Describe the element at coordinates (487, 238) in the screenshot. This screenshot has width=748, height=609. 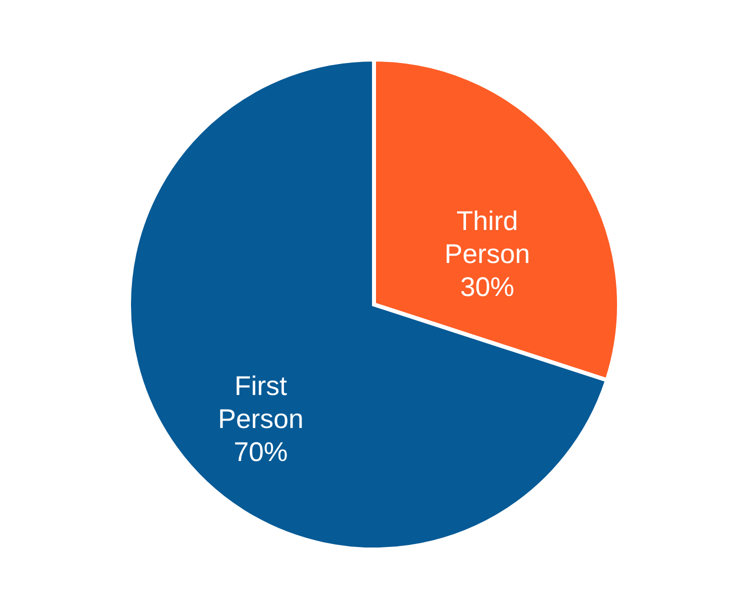
I see `slice-label: Third Person` at that location.